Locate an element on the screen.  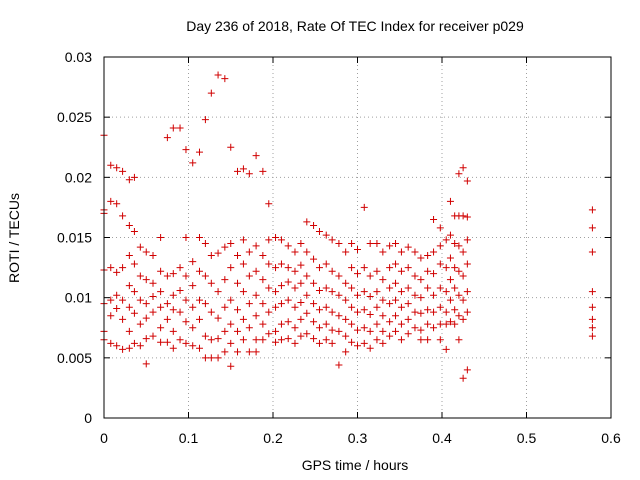
x-tick-label: 0.4 is located at coordinates (442, 438).